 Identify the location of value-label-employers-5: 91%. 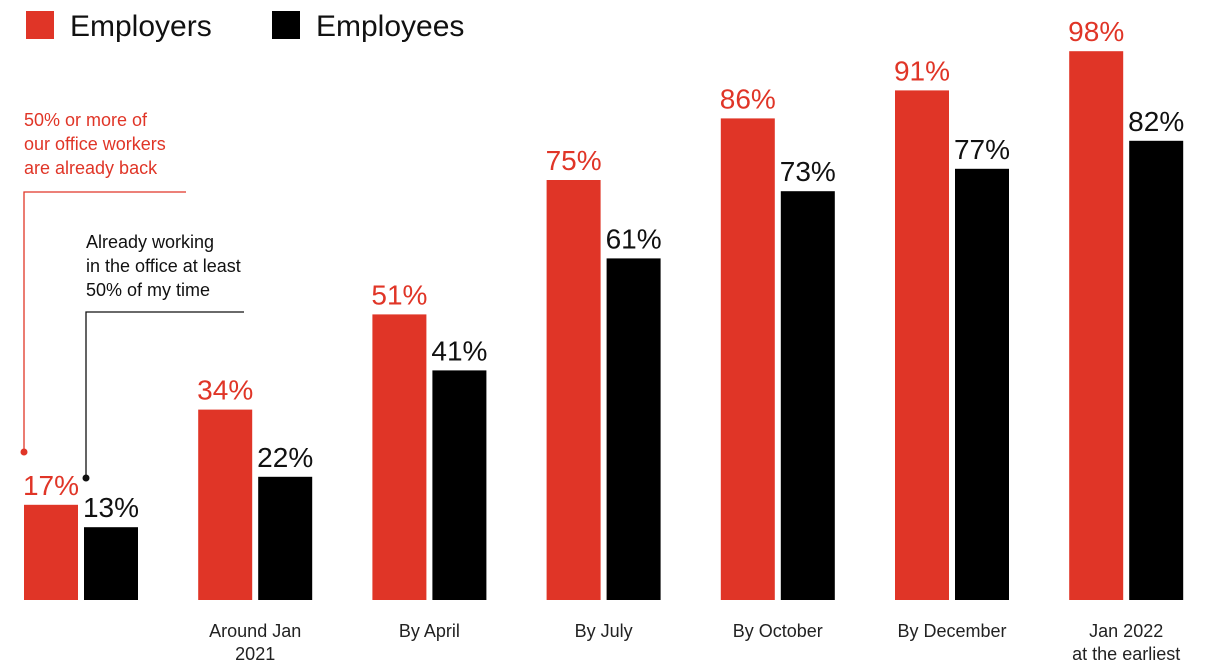
(922, 70).